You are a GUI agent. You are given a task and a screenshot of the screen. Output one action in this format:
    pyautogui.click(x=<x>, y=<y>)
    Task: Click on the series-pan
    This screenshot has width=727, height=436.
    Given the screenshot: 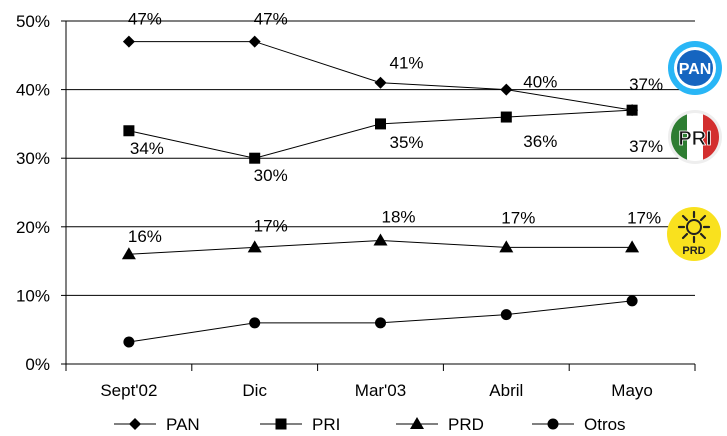 What is the action you would take?
    pyautogui.click(x=380, y=76)
    